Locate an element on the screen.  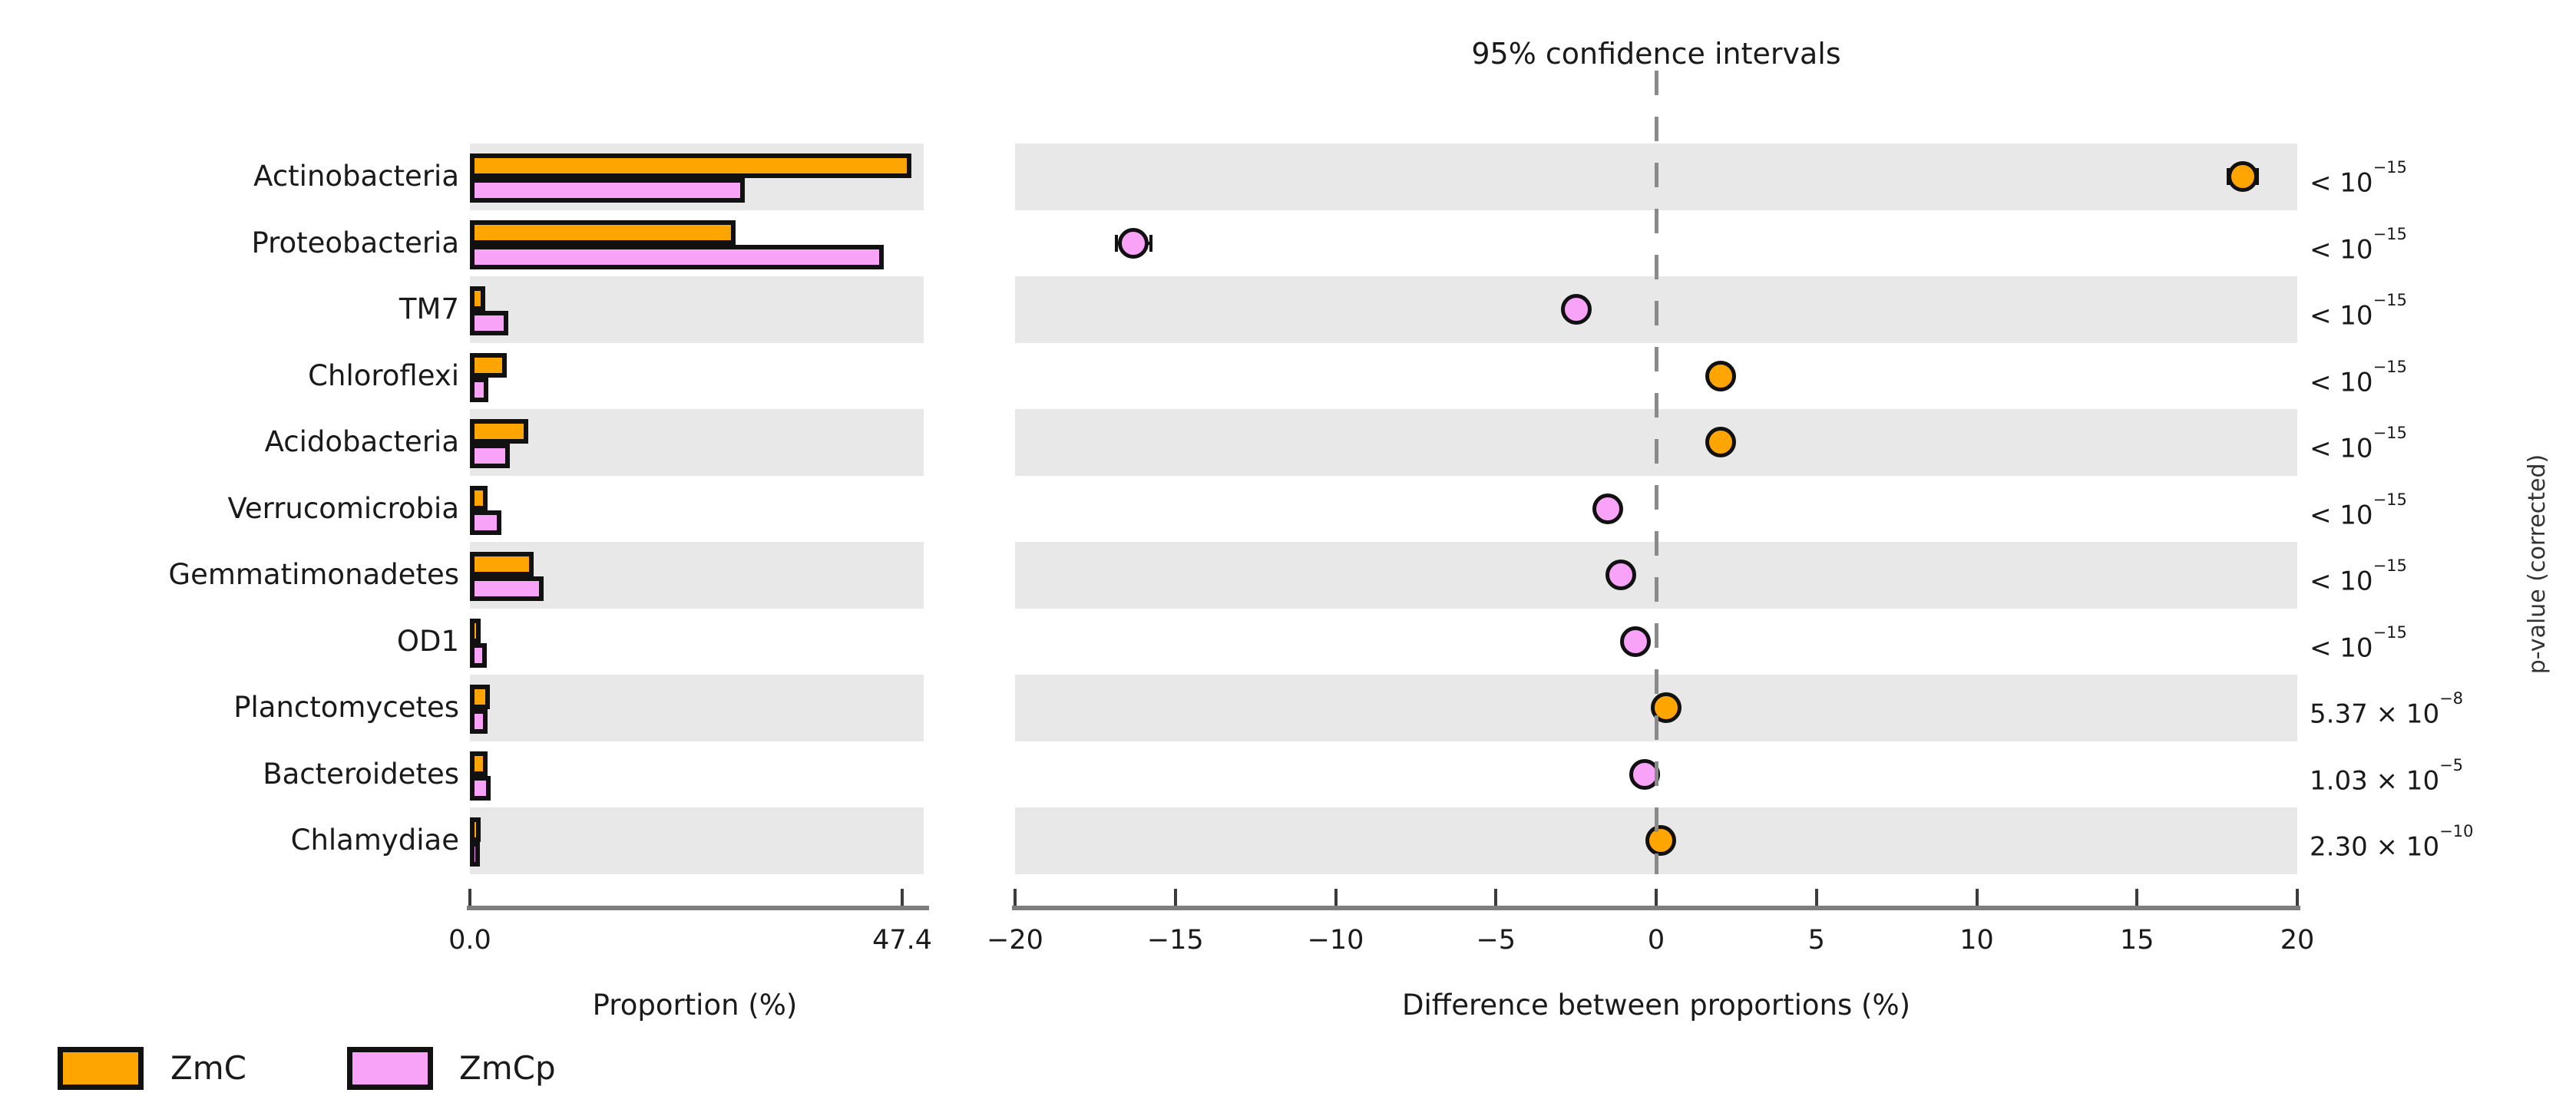
bar-zmc-planctomycetes is located at coordinates (481, 697).